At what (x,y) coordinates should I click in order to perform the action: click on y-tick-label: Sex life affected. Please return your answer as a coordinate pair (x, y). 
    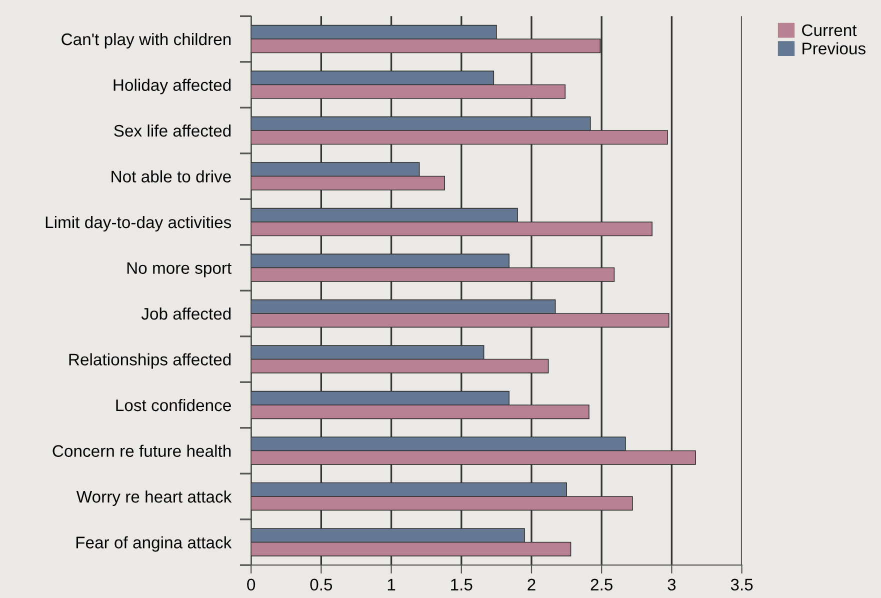
    Looking at the image, I should click on (172, 130).